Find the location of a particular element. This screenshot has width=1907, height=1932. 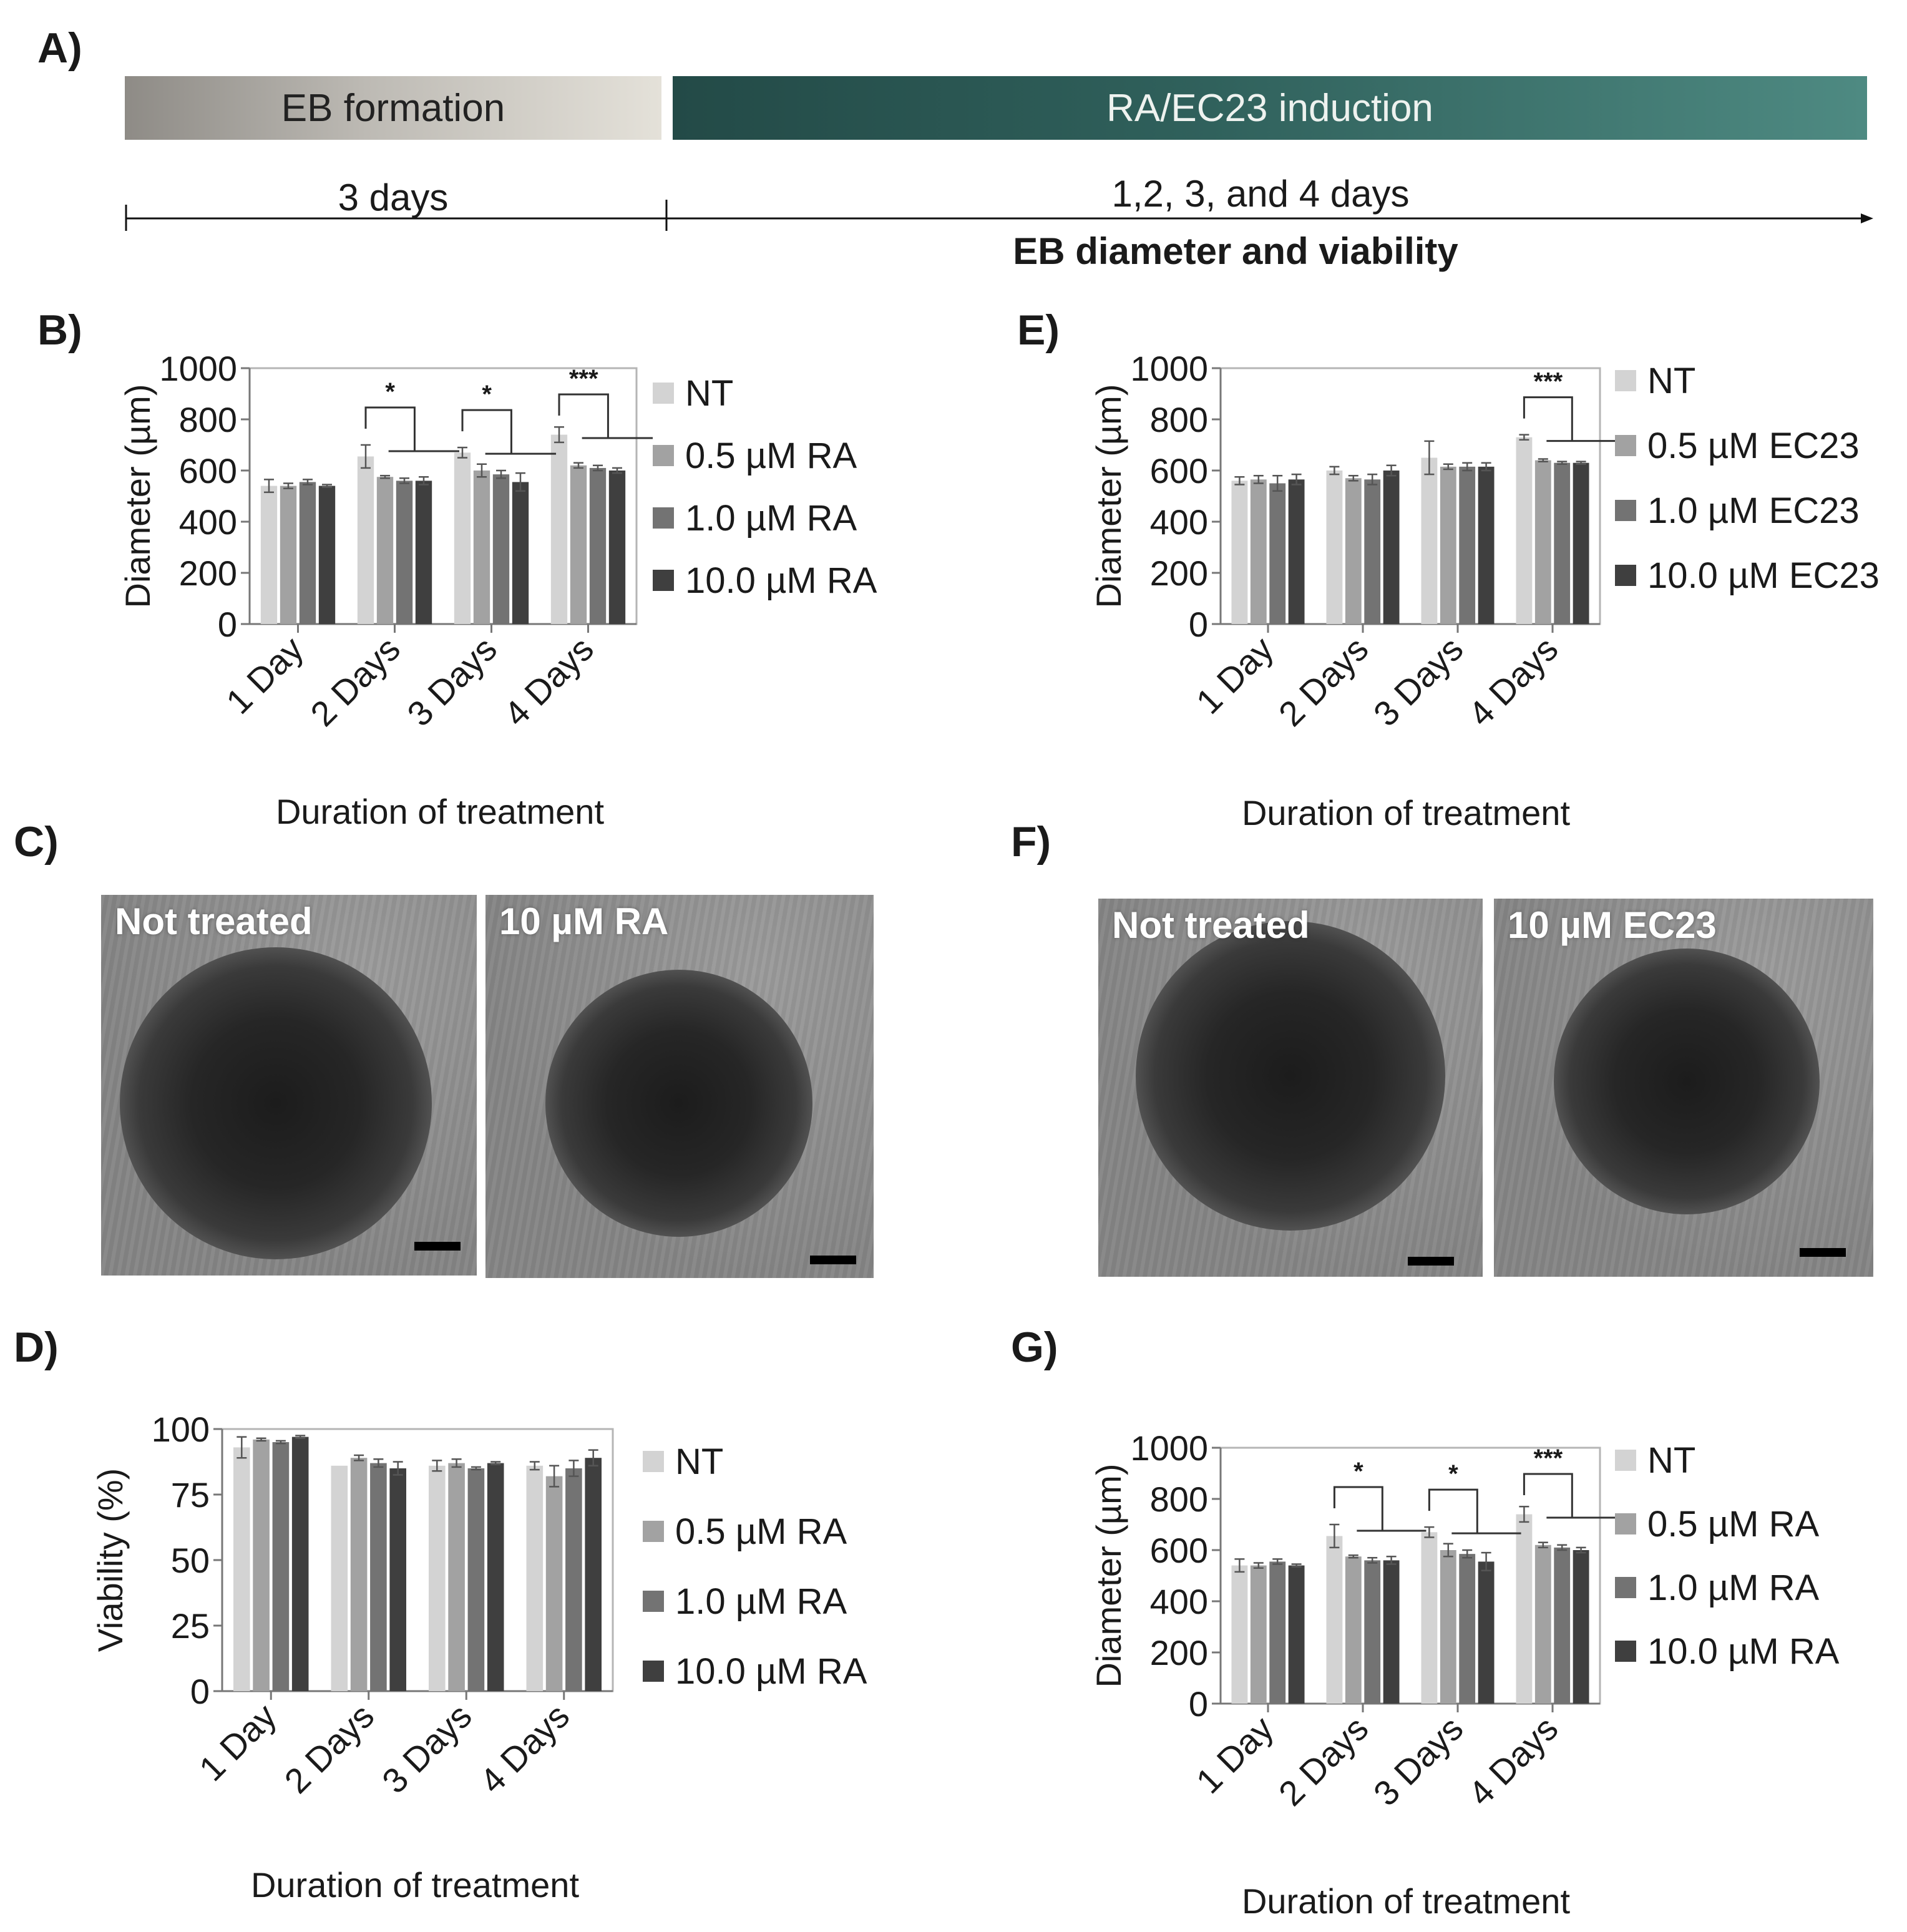

duration-induction: 1,2, 3, and 4 days is located at coordinates (1261, 194).